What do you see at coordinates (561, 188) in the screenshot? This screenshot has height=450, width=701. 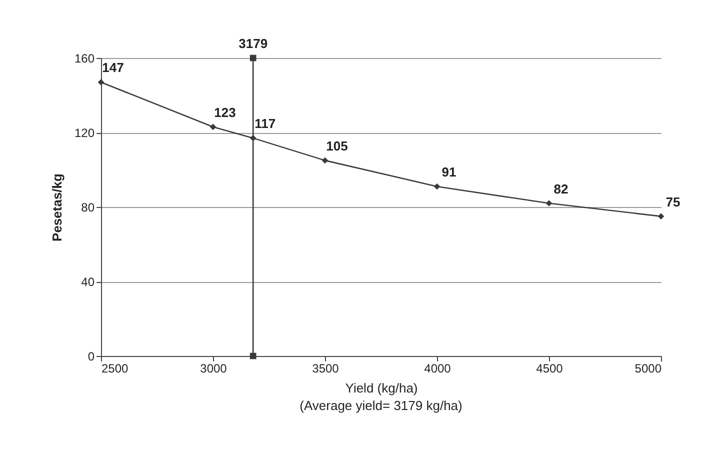 I see `data-label: 82` at bounding box center [561, 188].